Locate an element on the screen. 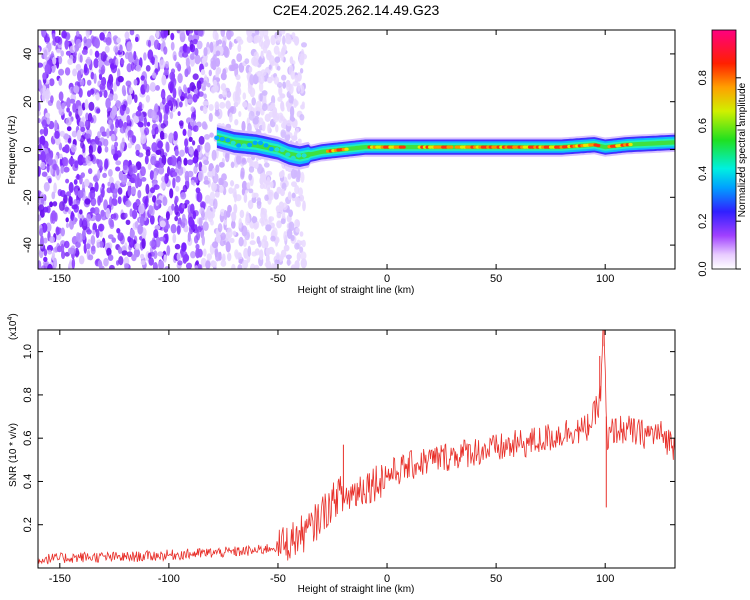  colorbar-tick-label: 0.2 is located at coordinates (703, 221).